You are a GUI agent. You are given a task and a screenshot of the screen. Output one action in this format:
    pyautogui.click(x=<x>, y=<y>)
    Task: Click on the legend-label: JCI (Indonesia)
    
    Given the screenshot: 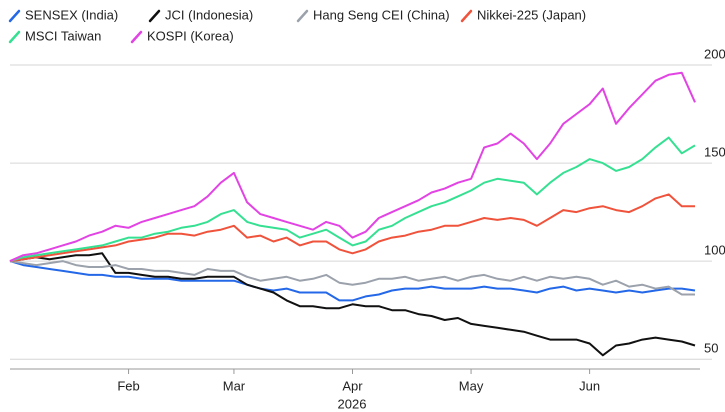 What is the action you would take?
    pyautogui.click(x=209, y=14)
    